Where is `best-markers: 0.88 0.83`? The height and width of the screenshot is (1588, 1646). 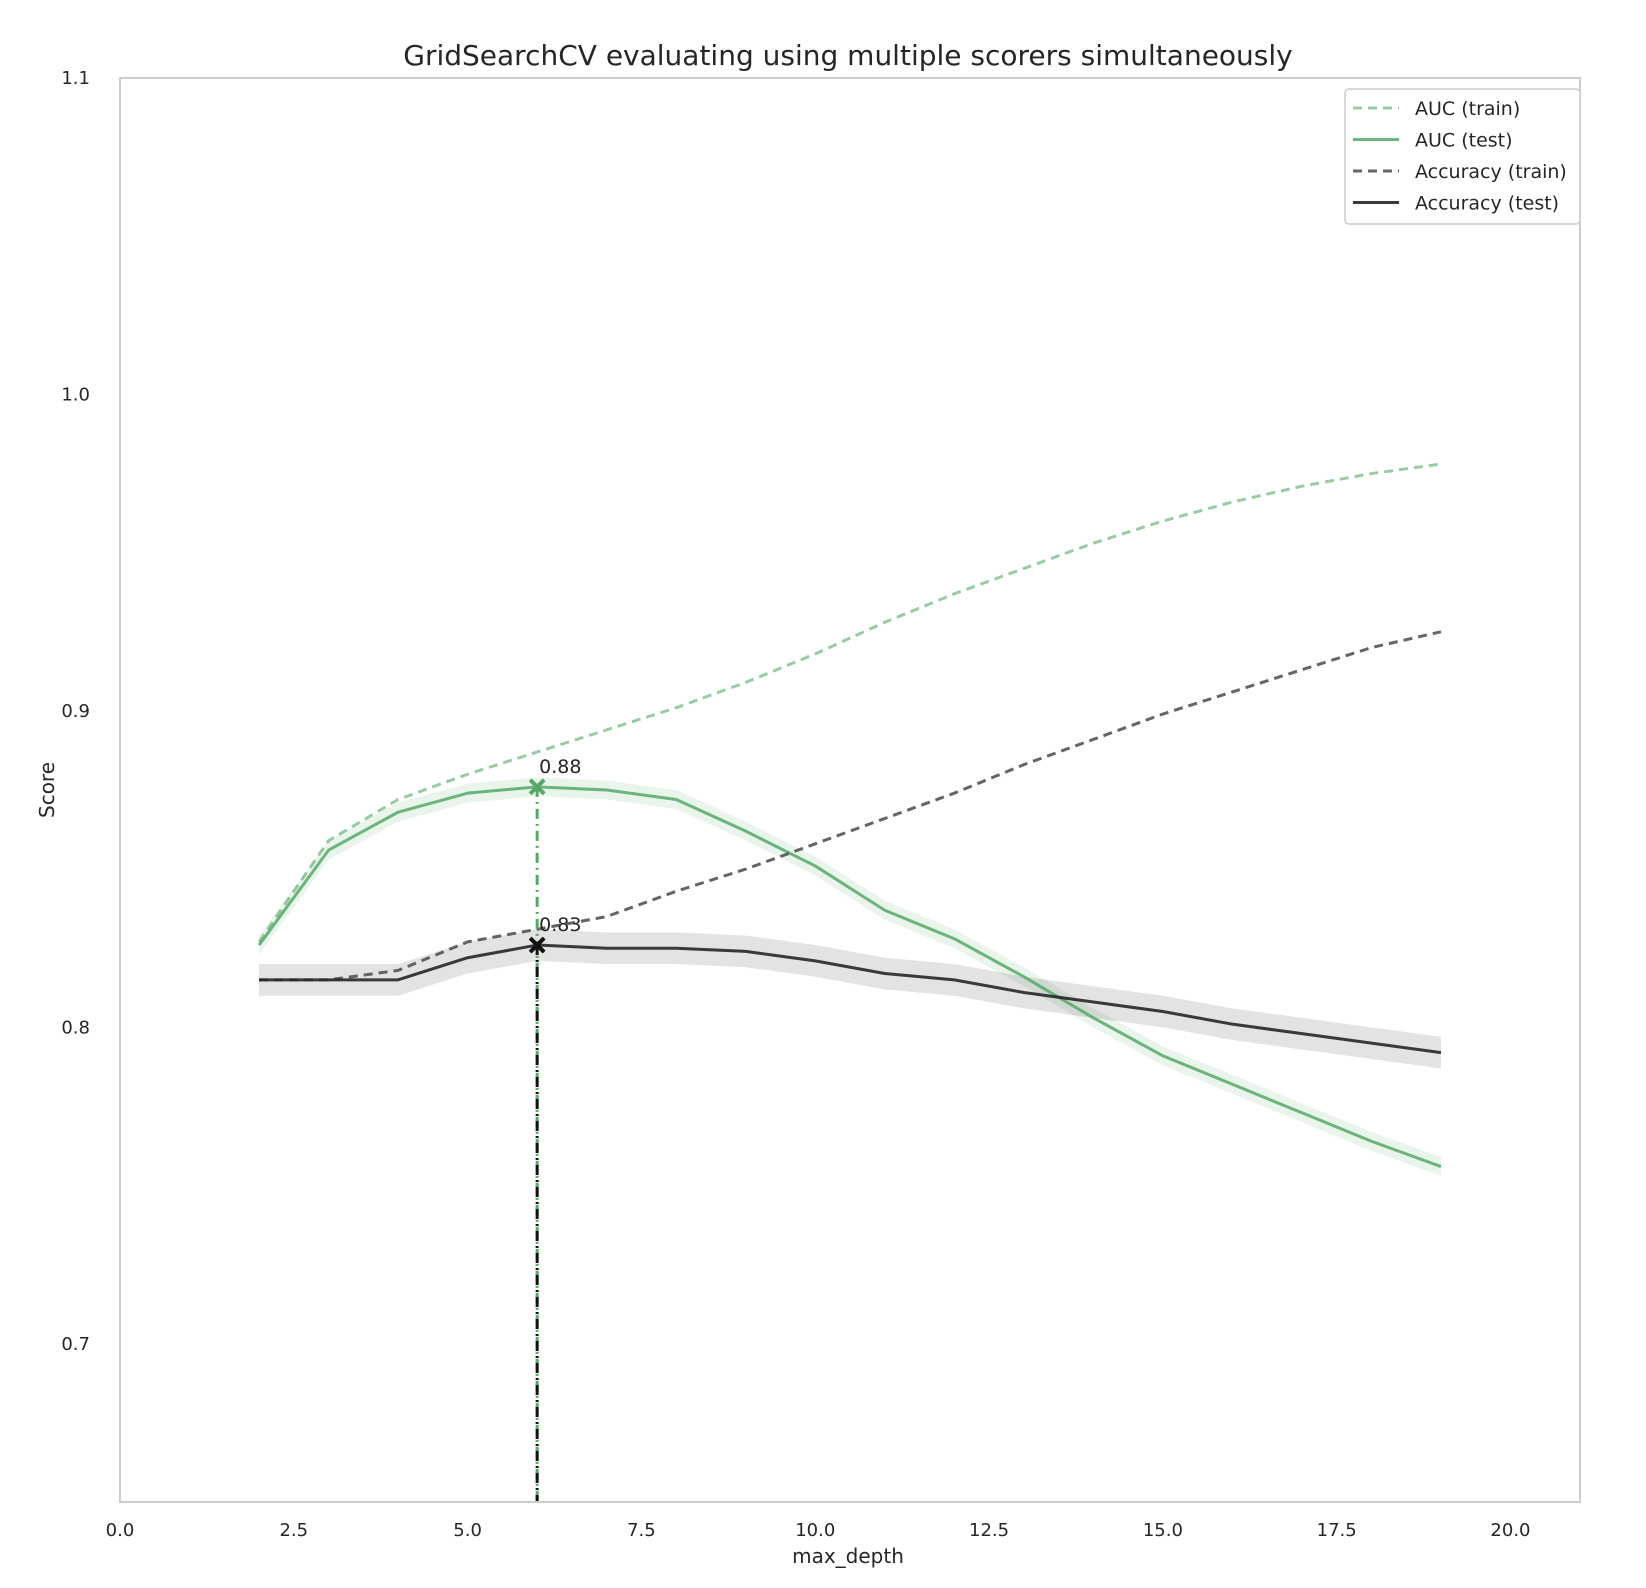
best-markers: 0.88 0.83 is located at coordinates (554, 1129).